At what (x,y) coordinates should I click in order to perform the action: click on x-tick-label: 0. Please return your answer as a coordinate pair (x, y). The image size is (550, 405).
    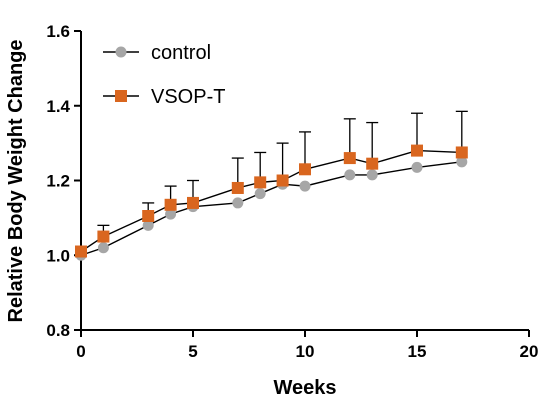
    Looking at the image, I should click on (80, 351).